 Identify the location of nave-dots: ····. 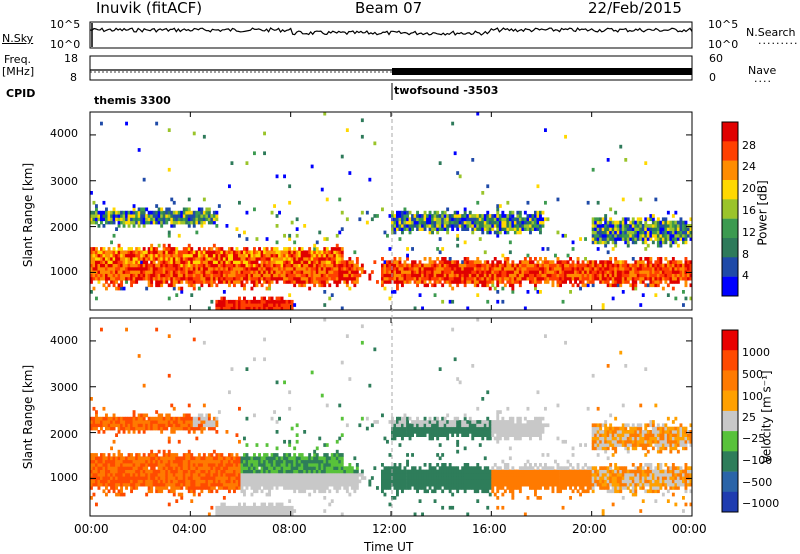
(763, 81).